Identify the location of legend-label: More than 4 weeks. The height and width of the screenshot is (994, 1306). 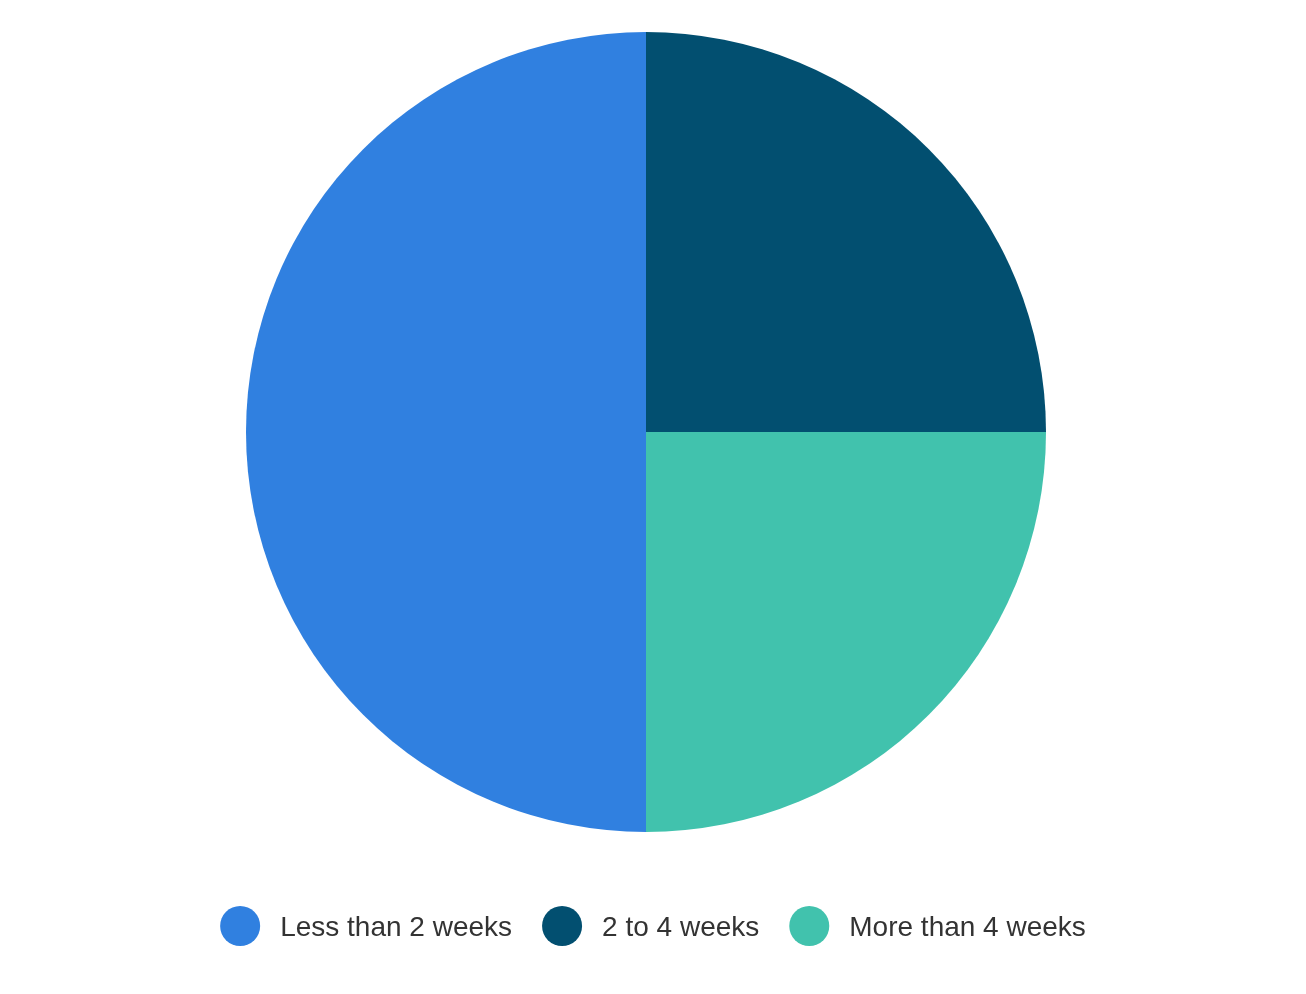
(967, 926).